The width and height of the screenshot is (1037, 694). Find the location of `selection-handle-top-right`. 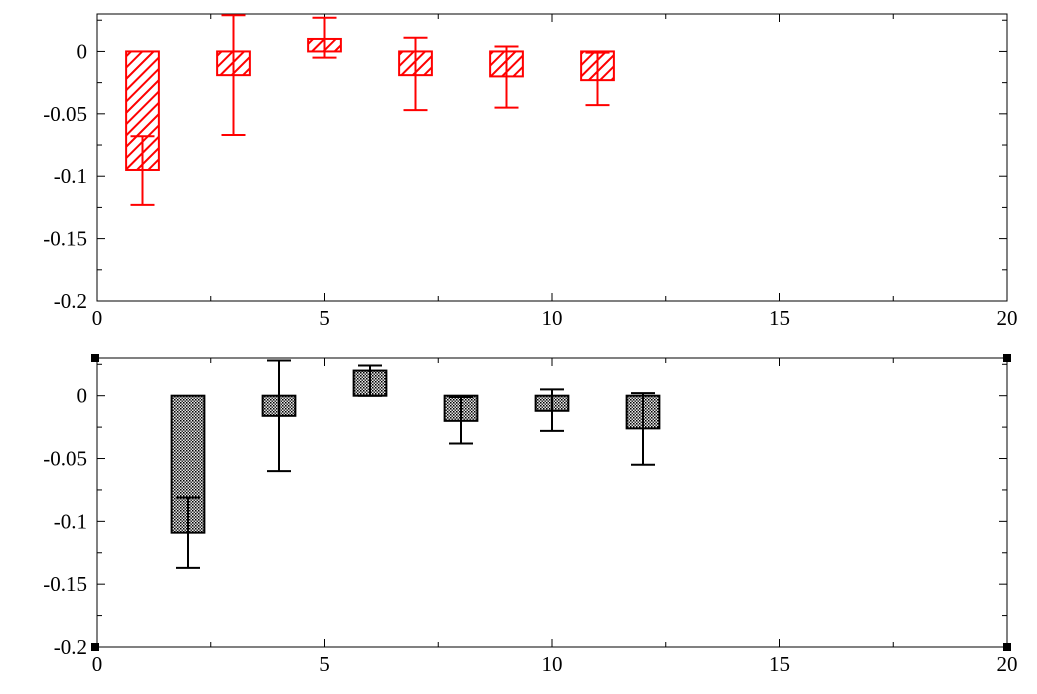

selection-handle-top-right is located at coordinates (1007, 358).